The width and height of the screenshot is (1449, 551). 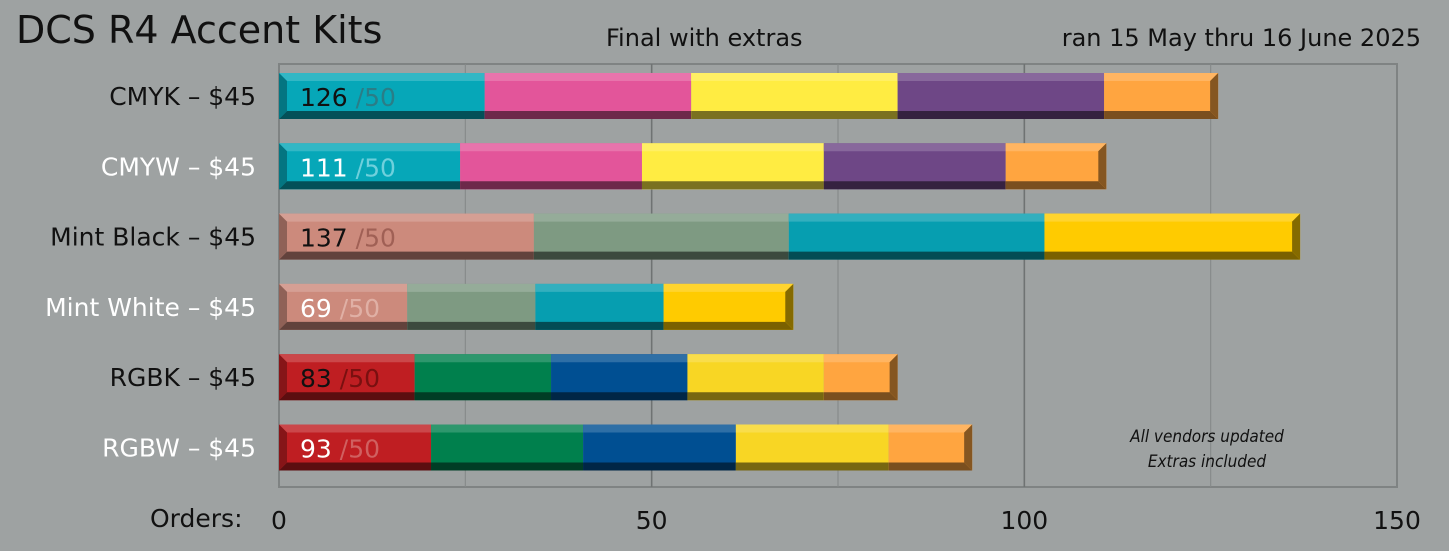 I want to click on annotation-line: All vendors updated, so click(x=1206, y=437).